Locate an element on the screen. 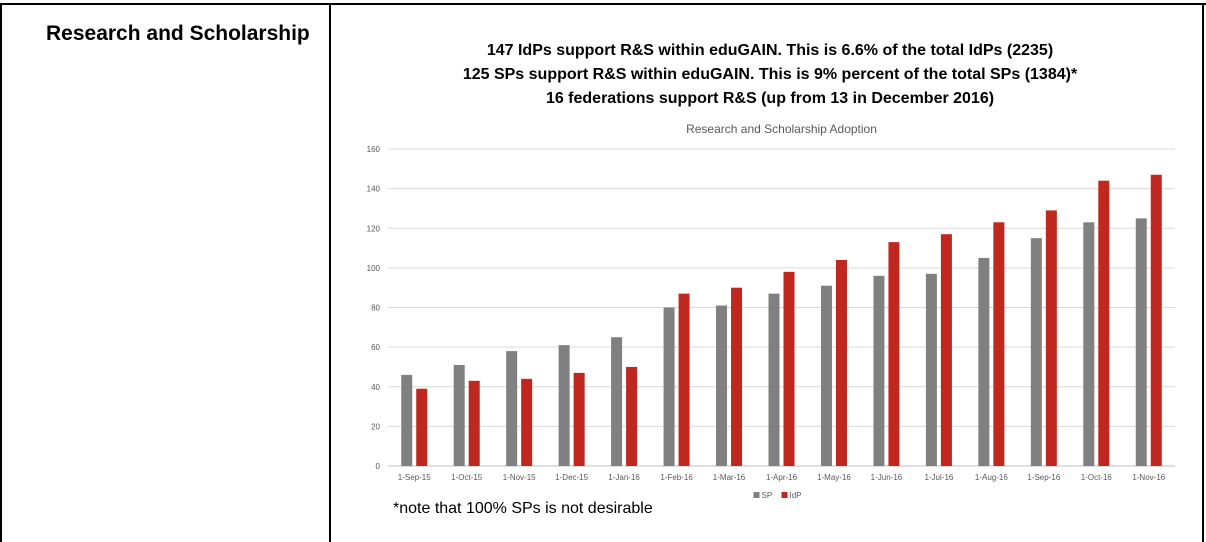 The height and width of the screenshot is (542, 1206). x-tick-label: 1-Apr-16 is located at coordinates (782, 477).